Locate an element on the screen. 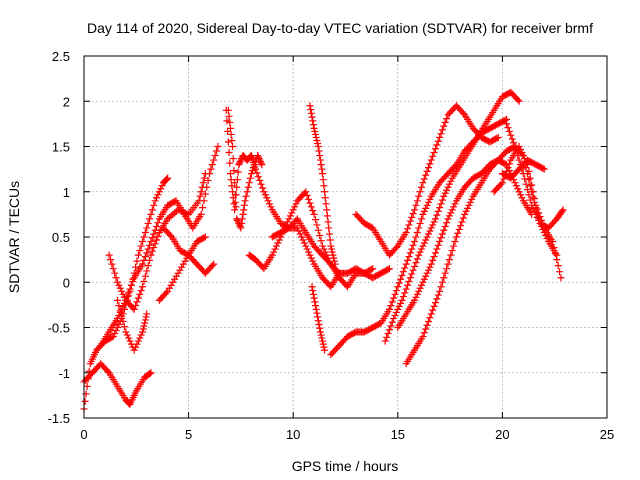 The width and height of the screenshot is (640, 480). x-tick-label: 0 is located at coordinates (83, 434).